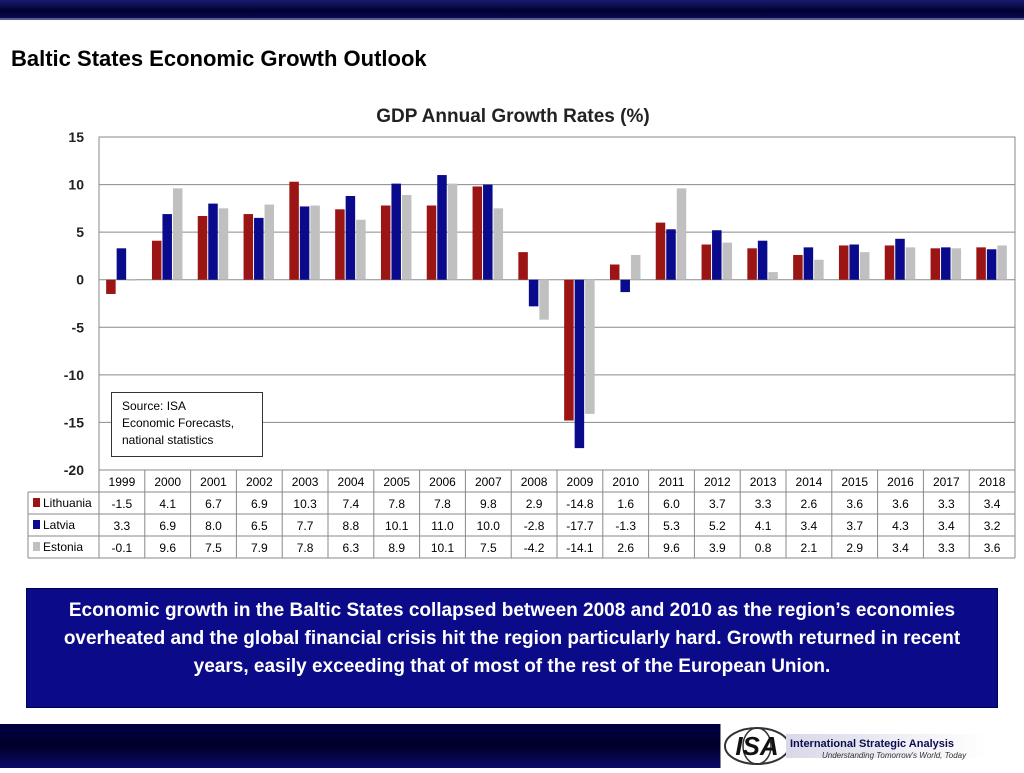 This screenshot has width=1024, height=773. What do you see at coordinates (946, 548) in the screenshot?
I see `data-label: 3.3` at bounding box center [946, 548].